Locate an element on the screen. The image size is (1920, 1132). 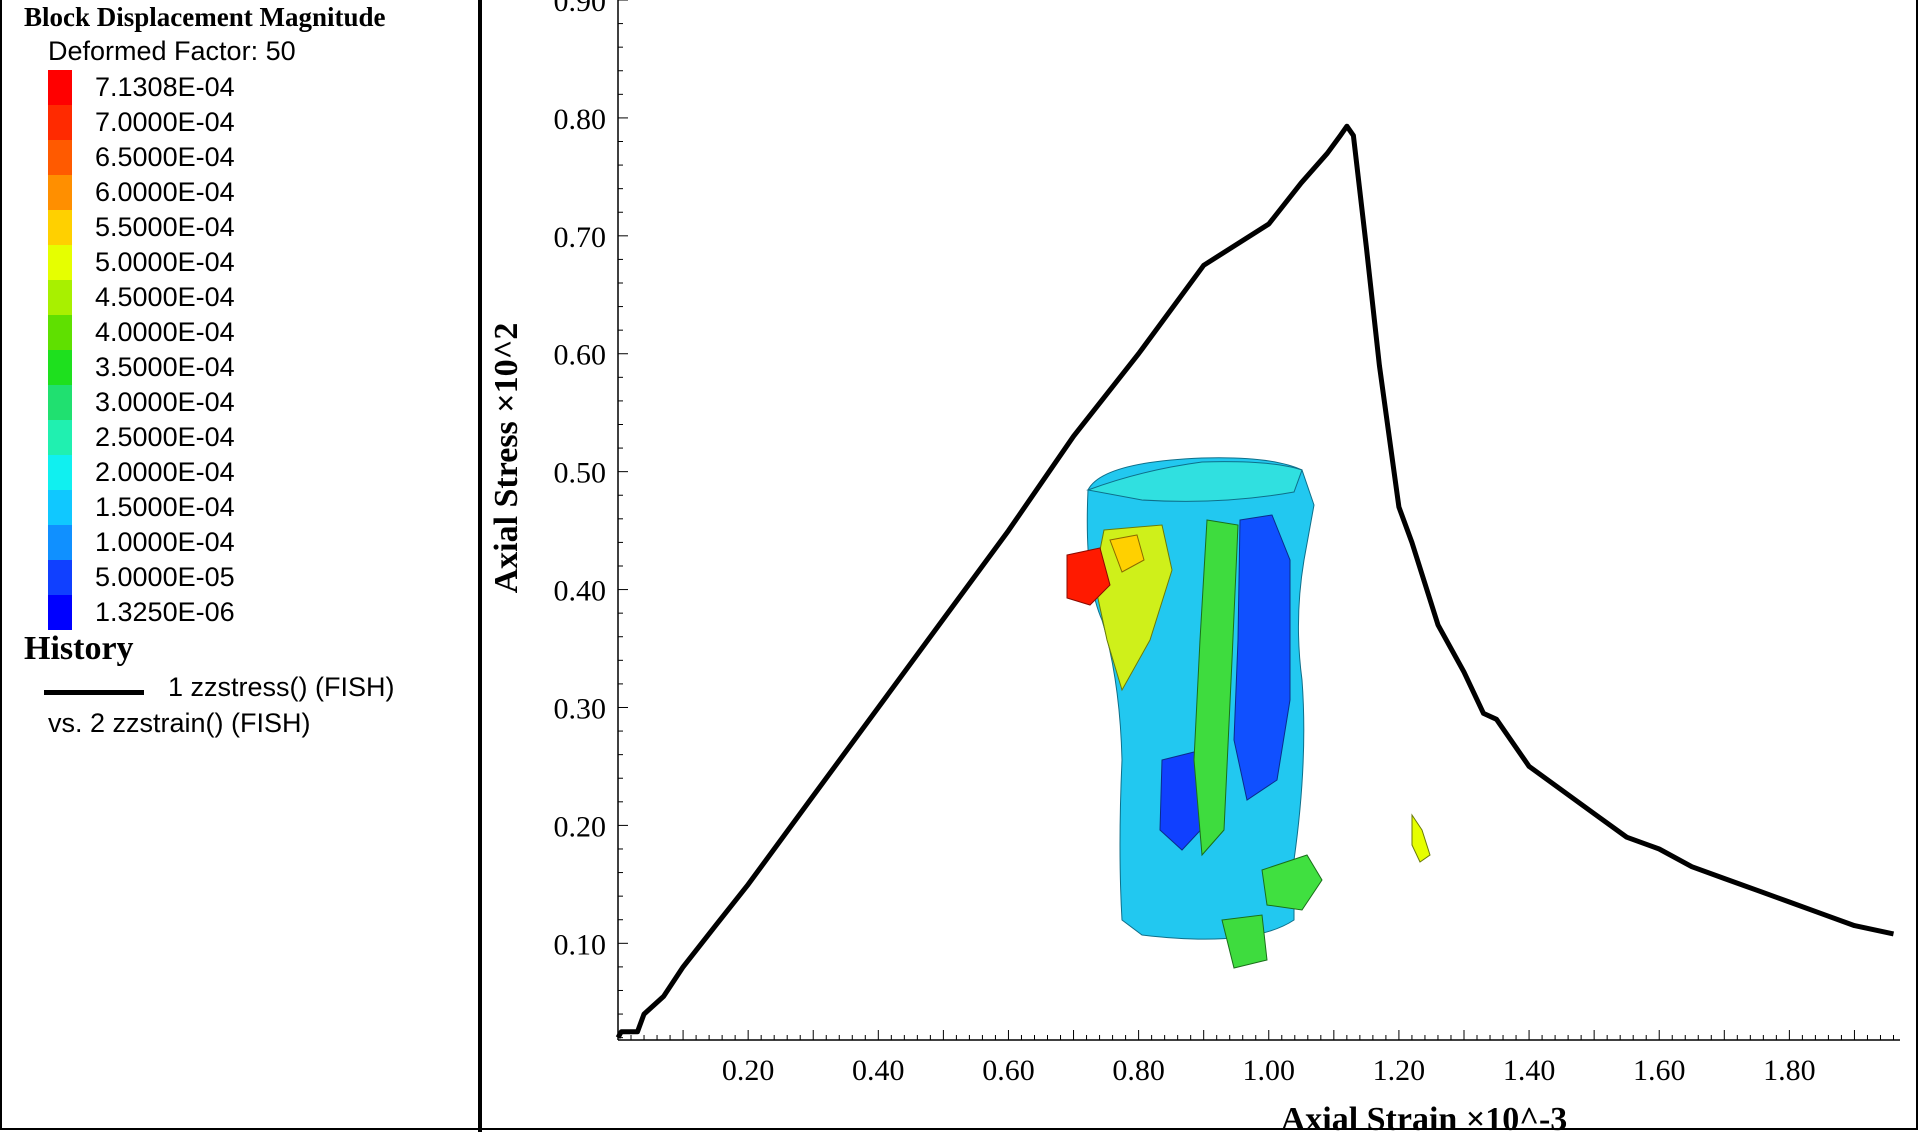
x-tick-label: 0.20 is located at coordinates (748, 1070).